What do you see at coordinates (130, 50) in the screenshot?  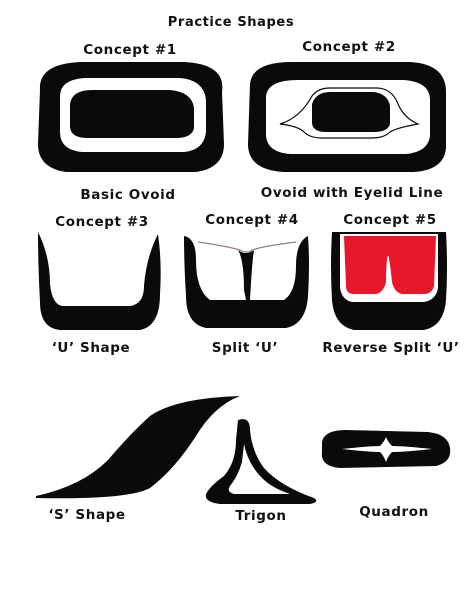 I see `concept-1-label: Concept #1` at bounding box center [130, 50].